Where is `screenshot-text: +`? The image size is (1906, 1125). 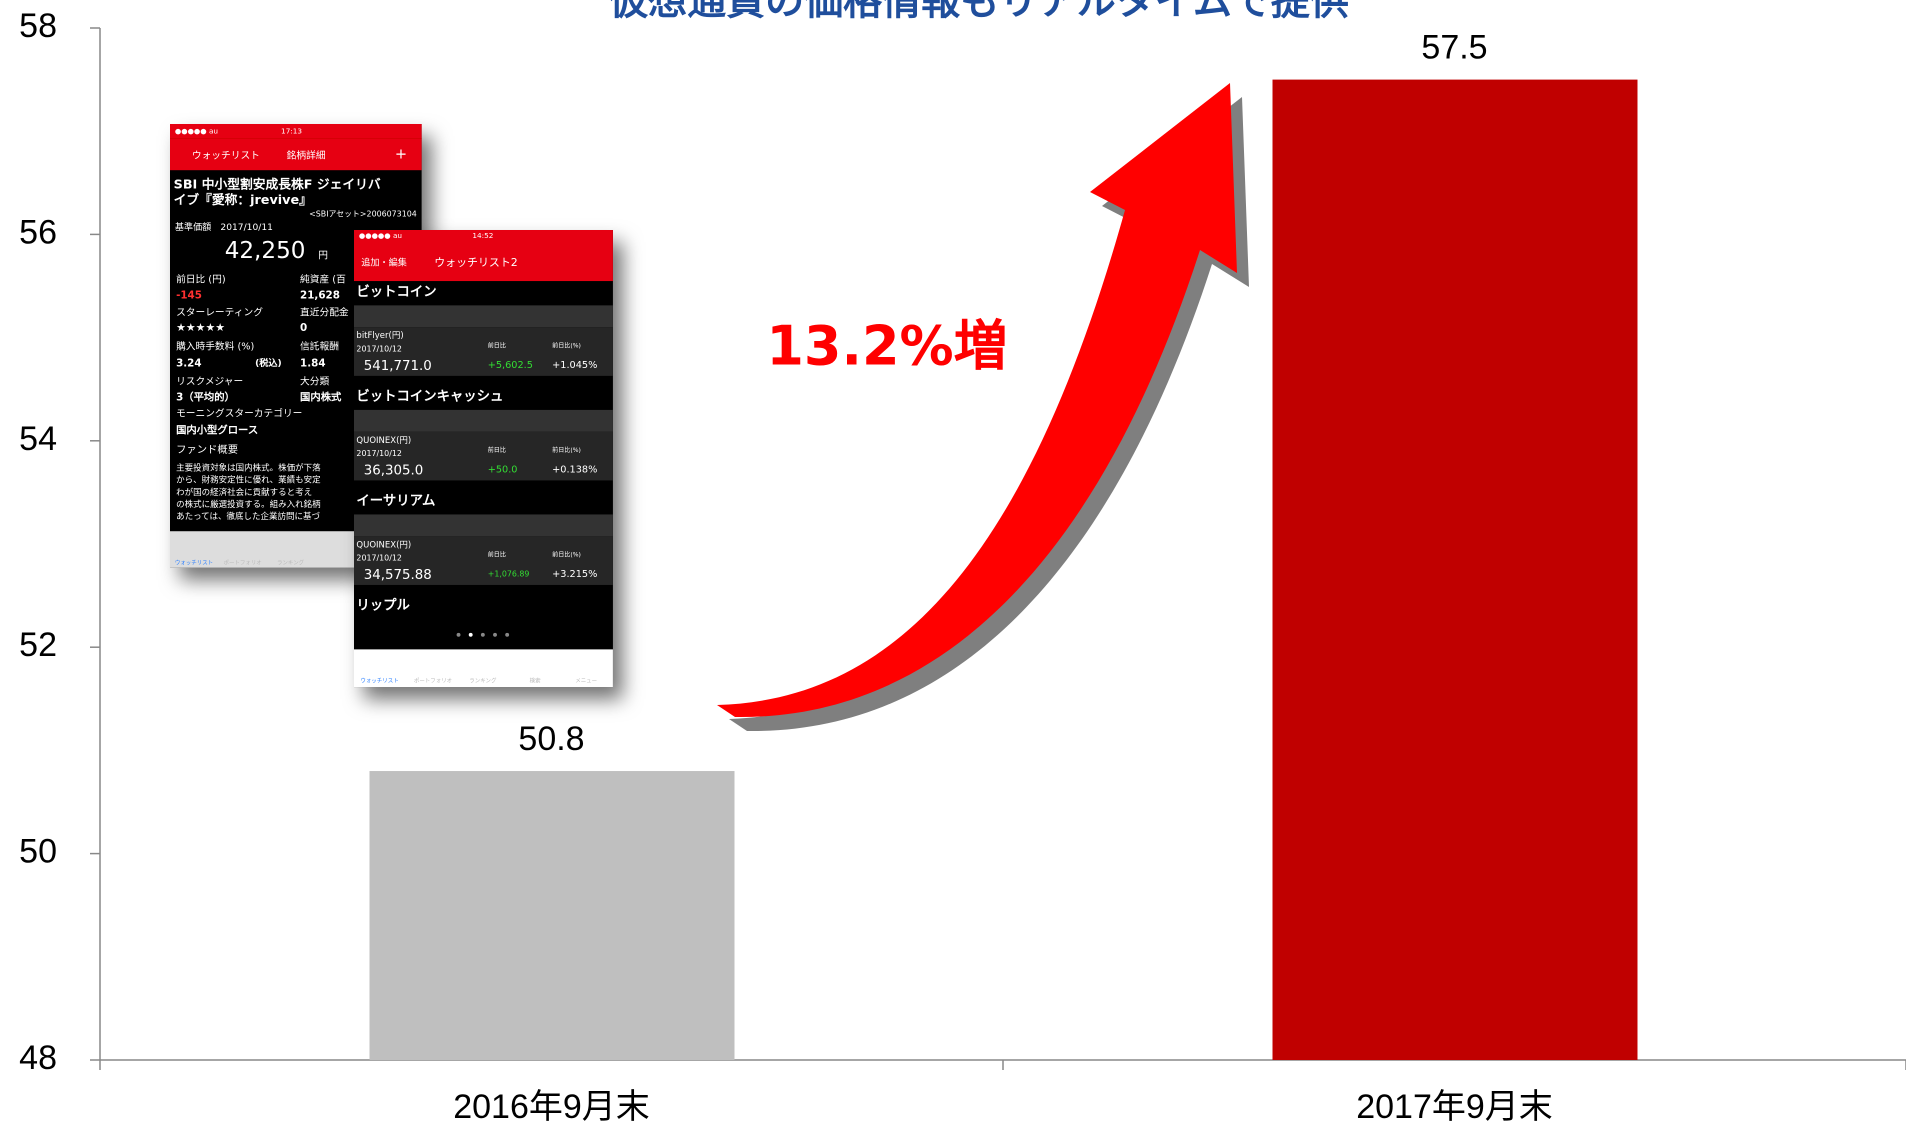 screenshot-text: + is located at coordinates (401, 153).